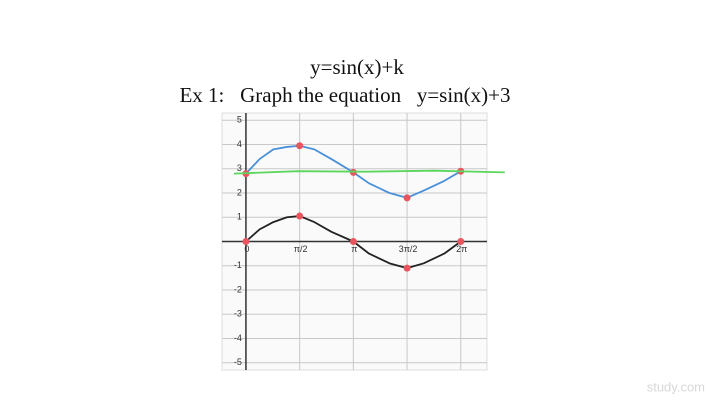 The image size is (715, 402). Describe the element at coordinates (238, 314) in the screenshot. I see `y-tick-label: -3` at that location.